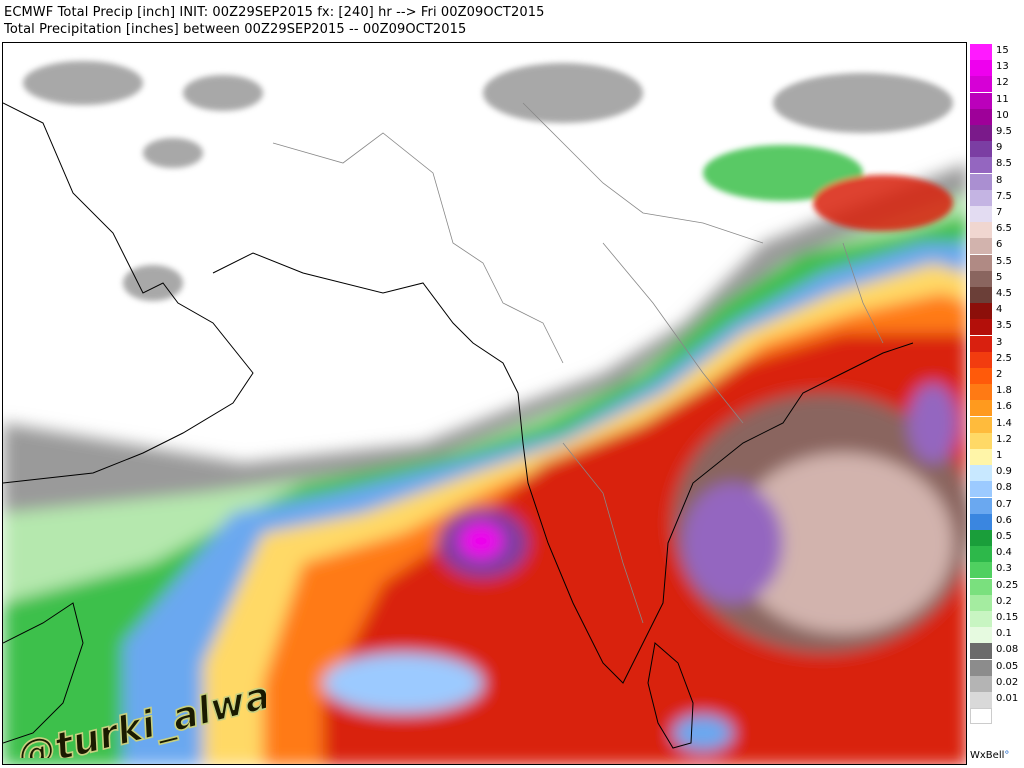 Image resolution: width=1024 pixels, height=768 pixels. Describe the element at coordinates (996, 700) in the screenshot. I see `legend-row: 0.01` at that location.